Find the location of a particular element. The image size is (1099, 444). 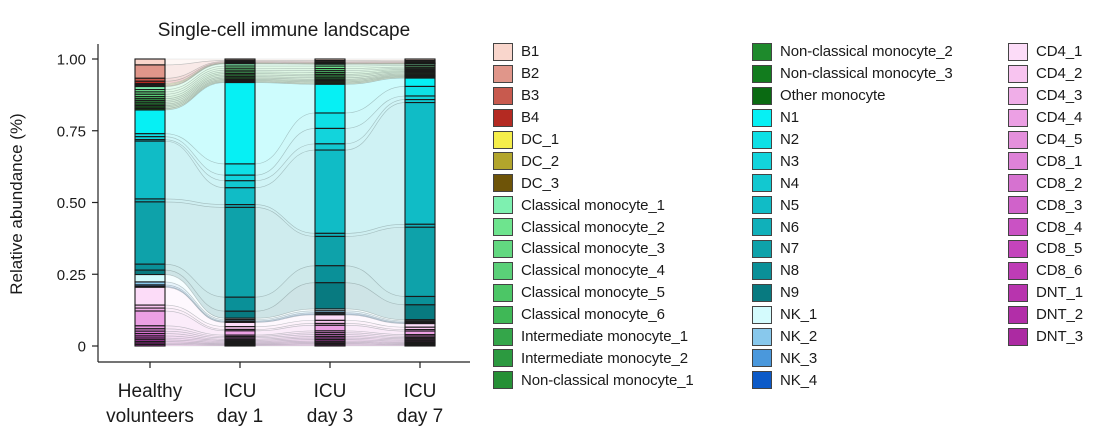

legend-item-dnt-3: DNT_3 is located at coordinates (1045, 337).